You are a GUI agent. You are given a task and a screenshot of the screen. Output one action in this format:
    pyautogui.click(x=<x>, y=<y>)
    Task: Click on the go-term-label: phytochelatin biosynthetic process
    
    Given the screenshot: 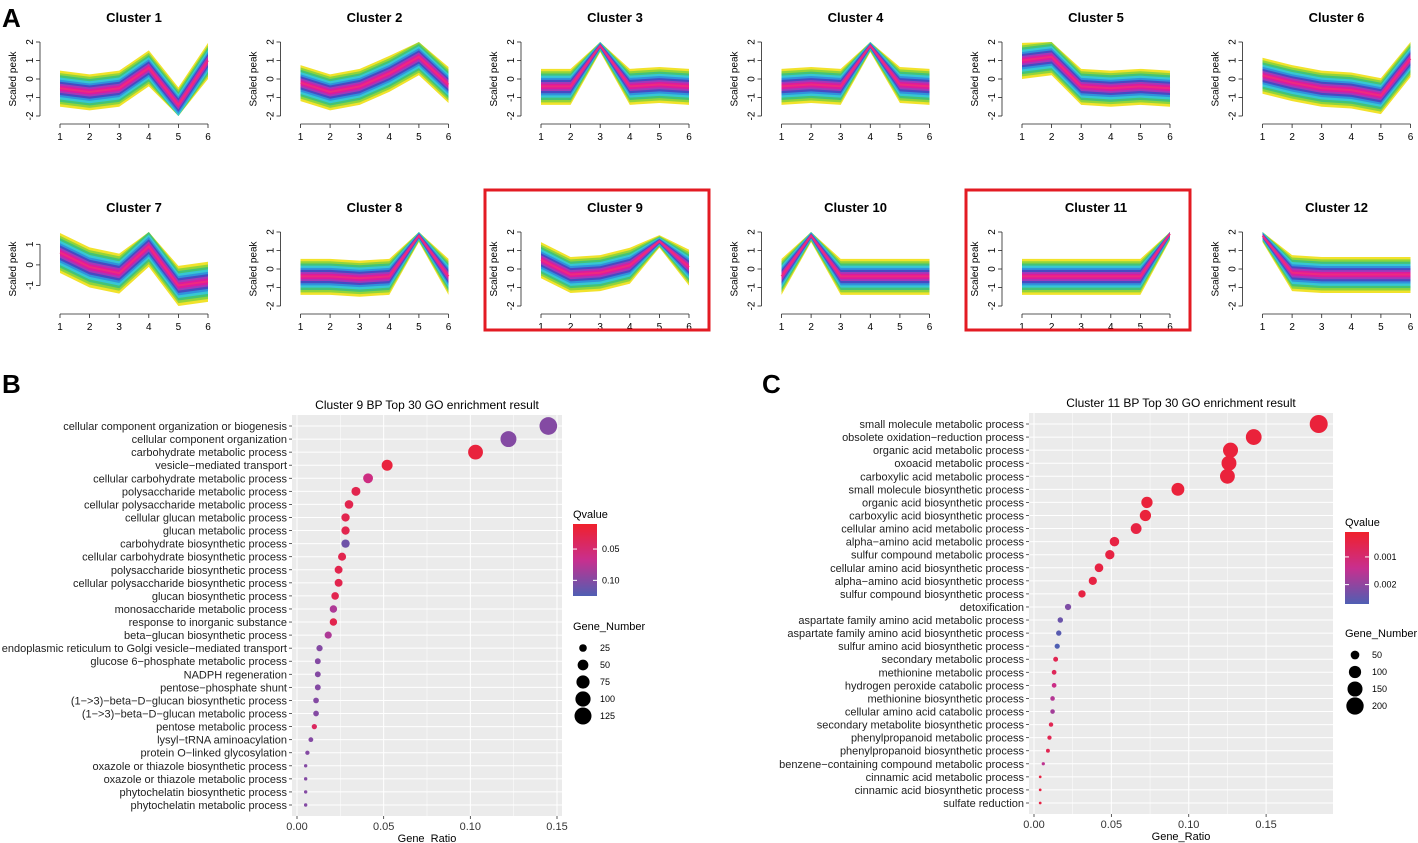 What is the action you would take?
    pyautogui.click(x=203, y=793)
    